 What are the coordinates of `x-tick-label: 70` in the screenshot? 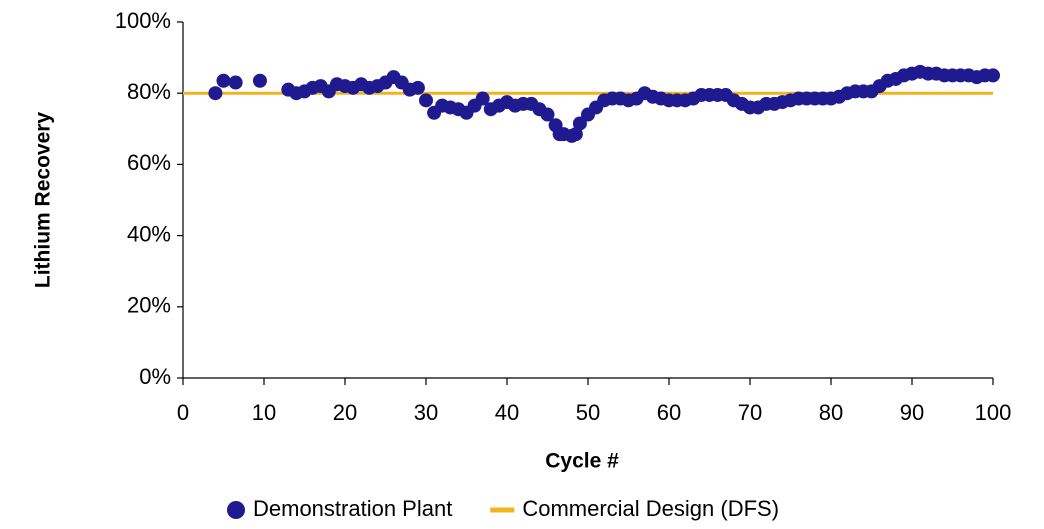 It's located at (750, 412).